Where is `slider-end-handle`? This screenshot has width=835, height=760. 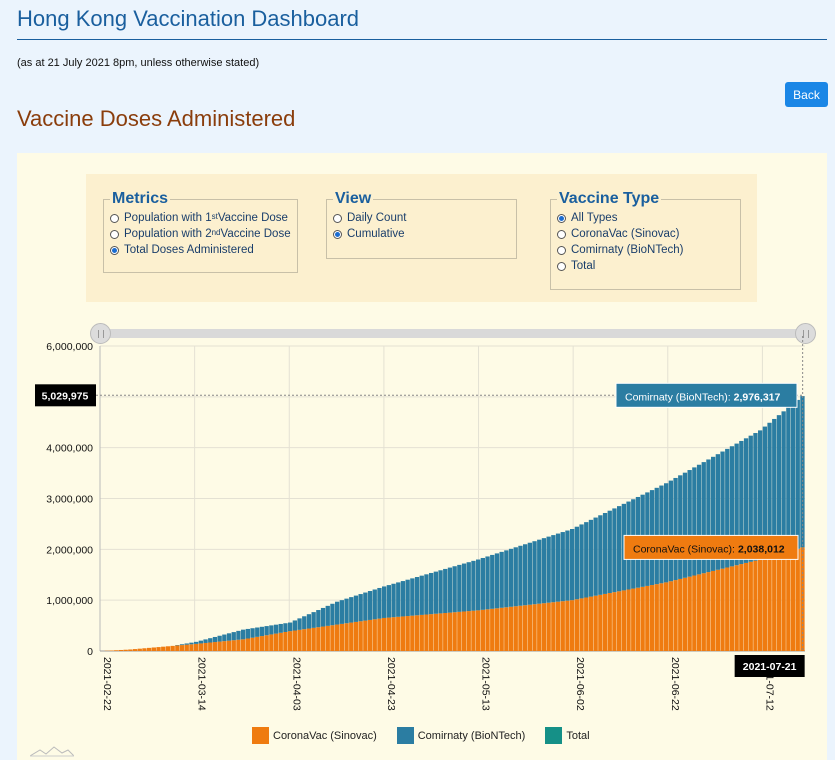
slider-end-handle is located at coordinates (805, 333).